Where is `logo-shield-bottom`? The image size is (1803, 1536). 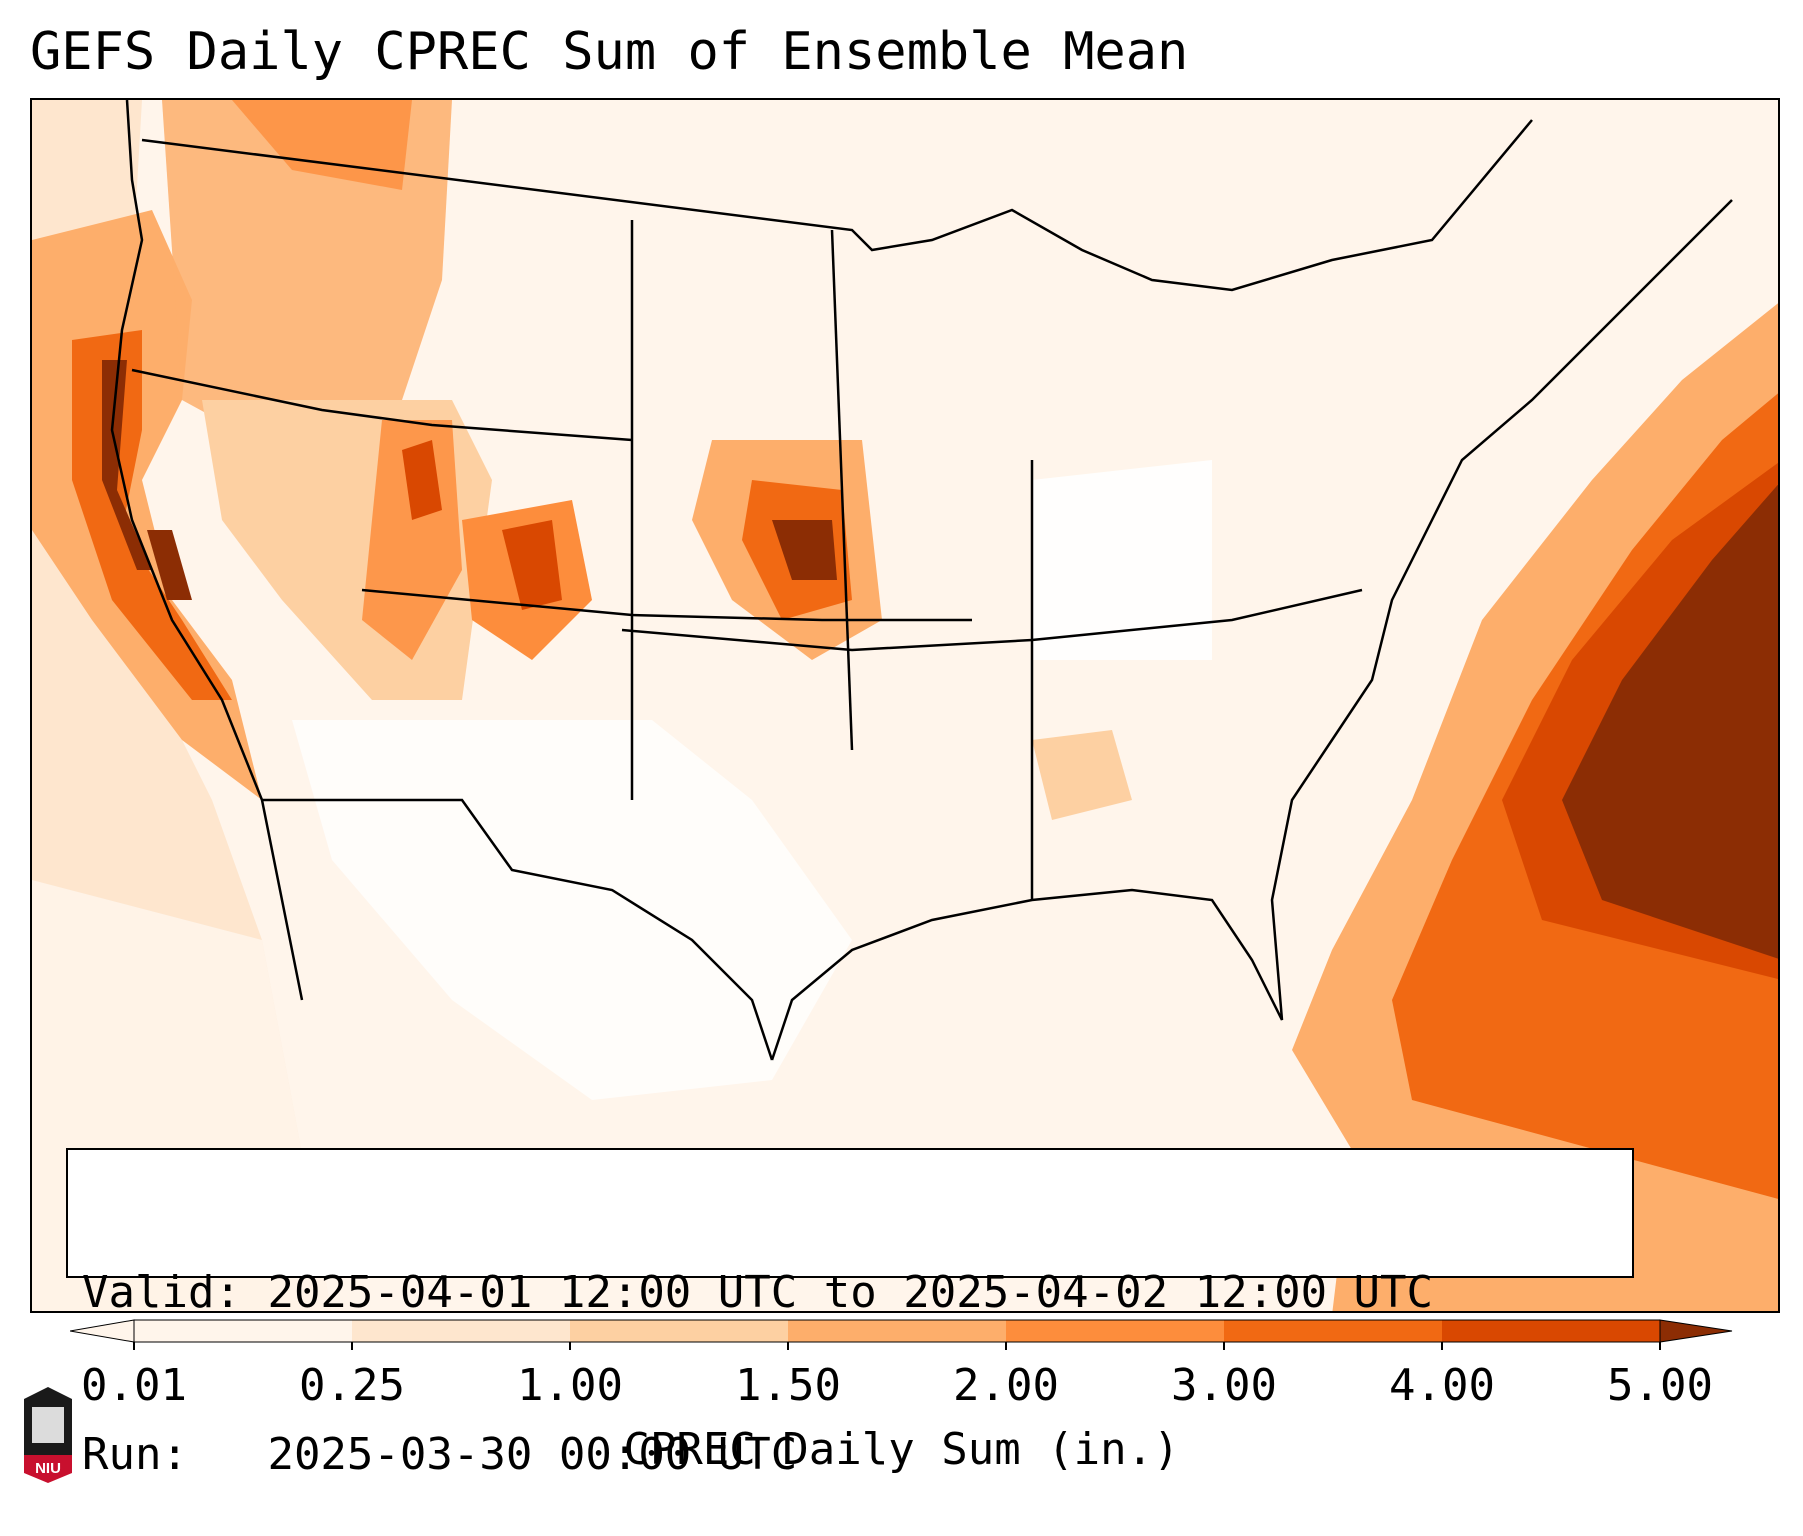 logo-shield-bottom is located at coordinates (48, 1469).